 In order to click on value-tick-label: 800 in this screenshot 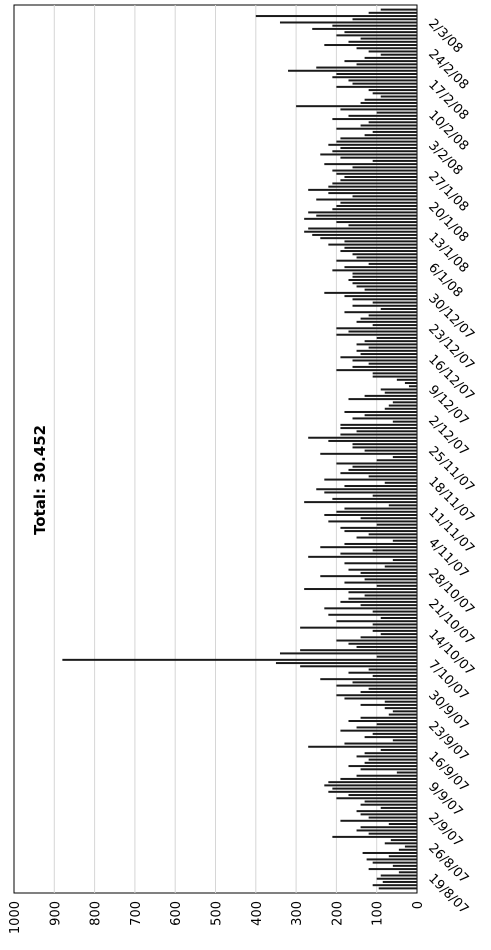, I will do `click(96, 913)`.